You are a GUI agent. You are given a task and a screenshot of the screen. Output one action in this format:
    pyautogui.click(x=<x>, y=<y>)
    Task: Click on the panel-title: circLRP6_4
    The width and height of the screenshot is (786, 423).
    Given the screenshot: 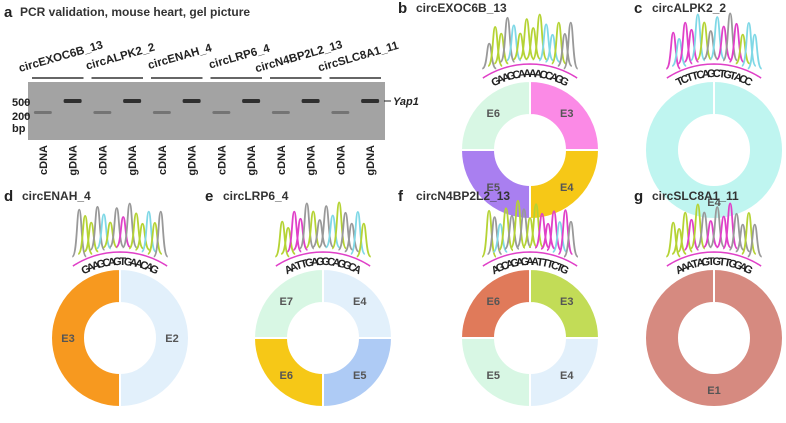 What is the action you would take?
    pyautogui.click(x=256, y=196)
    